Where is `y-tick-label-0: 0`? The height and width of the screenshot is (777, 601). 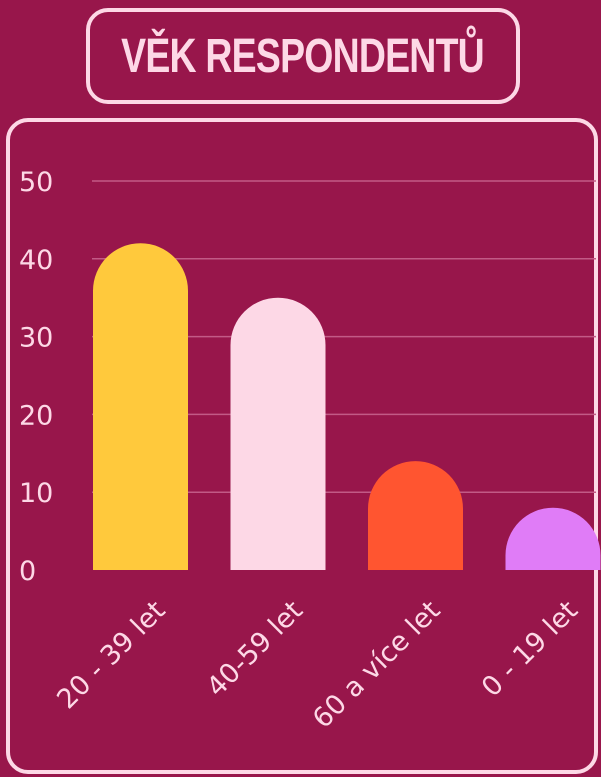
y-tick-label-0: 0 is located at coordinates (27, 571).